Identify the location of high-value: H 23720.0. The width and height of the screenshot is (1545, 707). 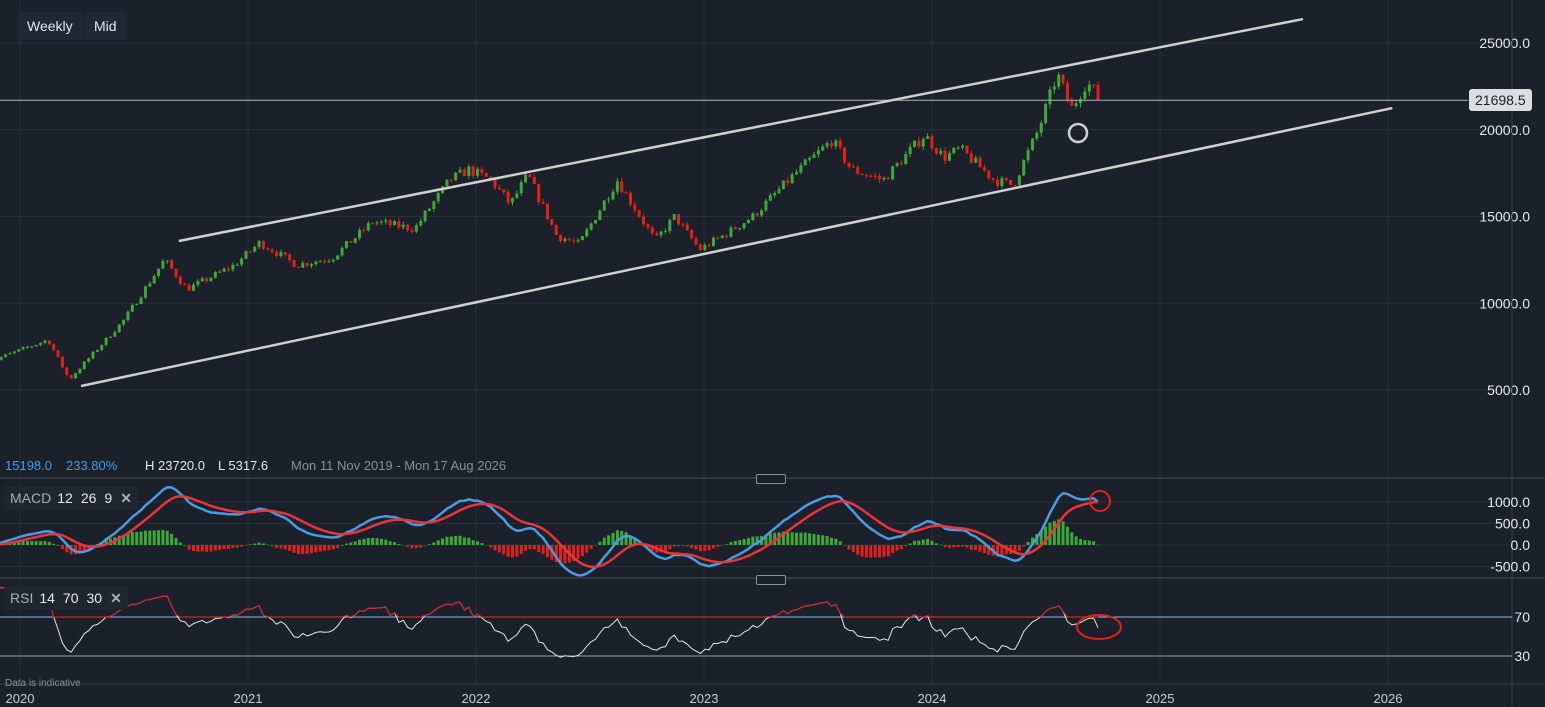
(175, 465).